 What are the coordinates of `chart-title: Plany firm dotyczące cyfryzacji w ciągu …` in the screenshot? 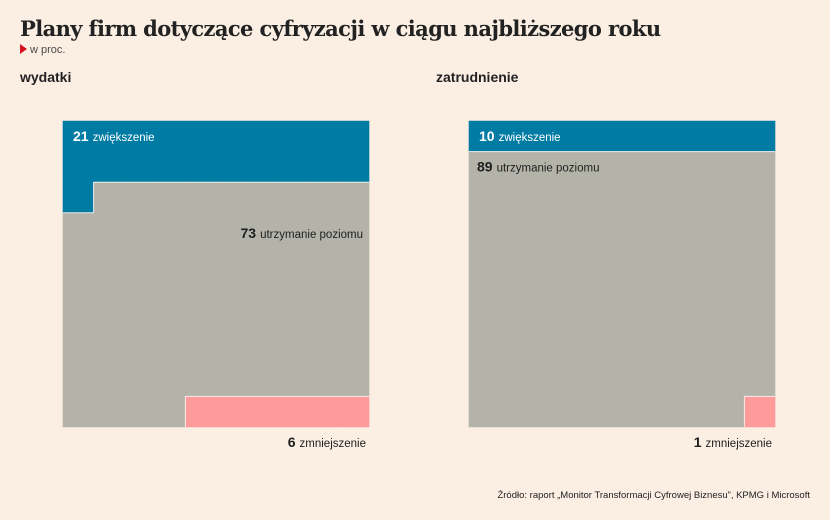 It's located at (340, 28).